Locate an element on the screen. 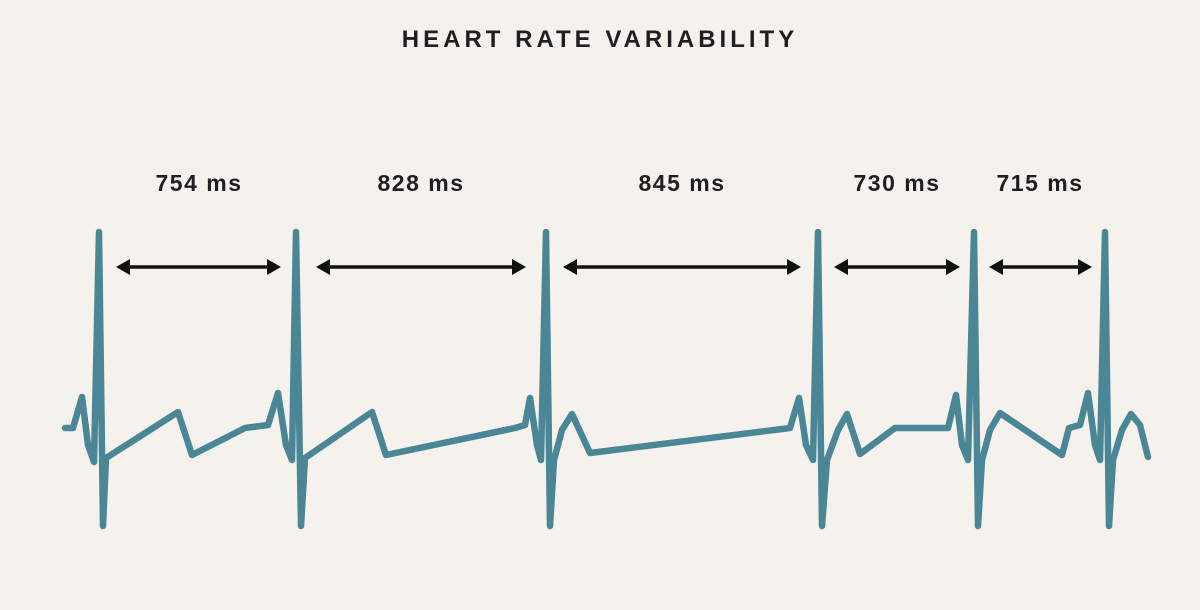 The image size is (1200, 610). interval-arrows is located at coordinates (604, 267).